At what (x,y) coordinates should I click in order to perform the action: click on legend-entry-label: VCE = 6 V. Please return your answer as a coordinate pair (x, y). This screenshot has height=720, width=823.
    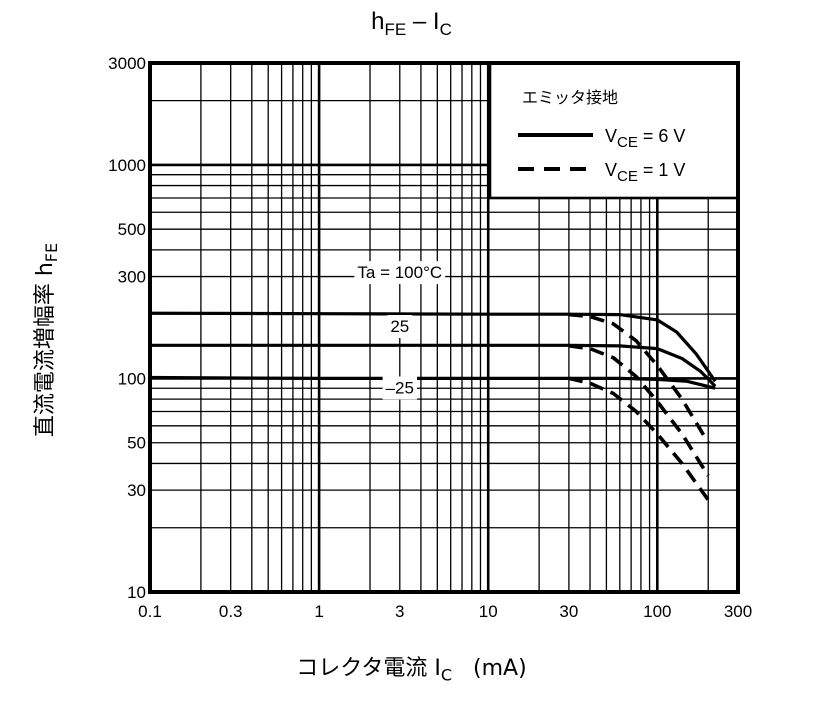
    Looking at the image, I should click on (645, 138).